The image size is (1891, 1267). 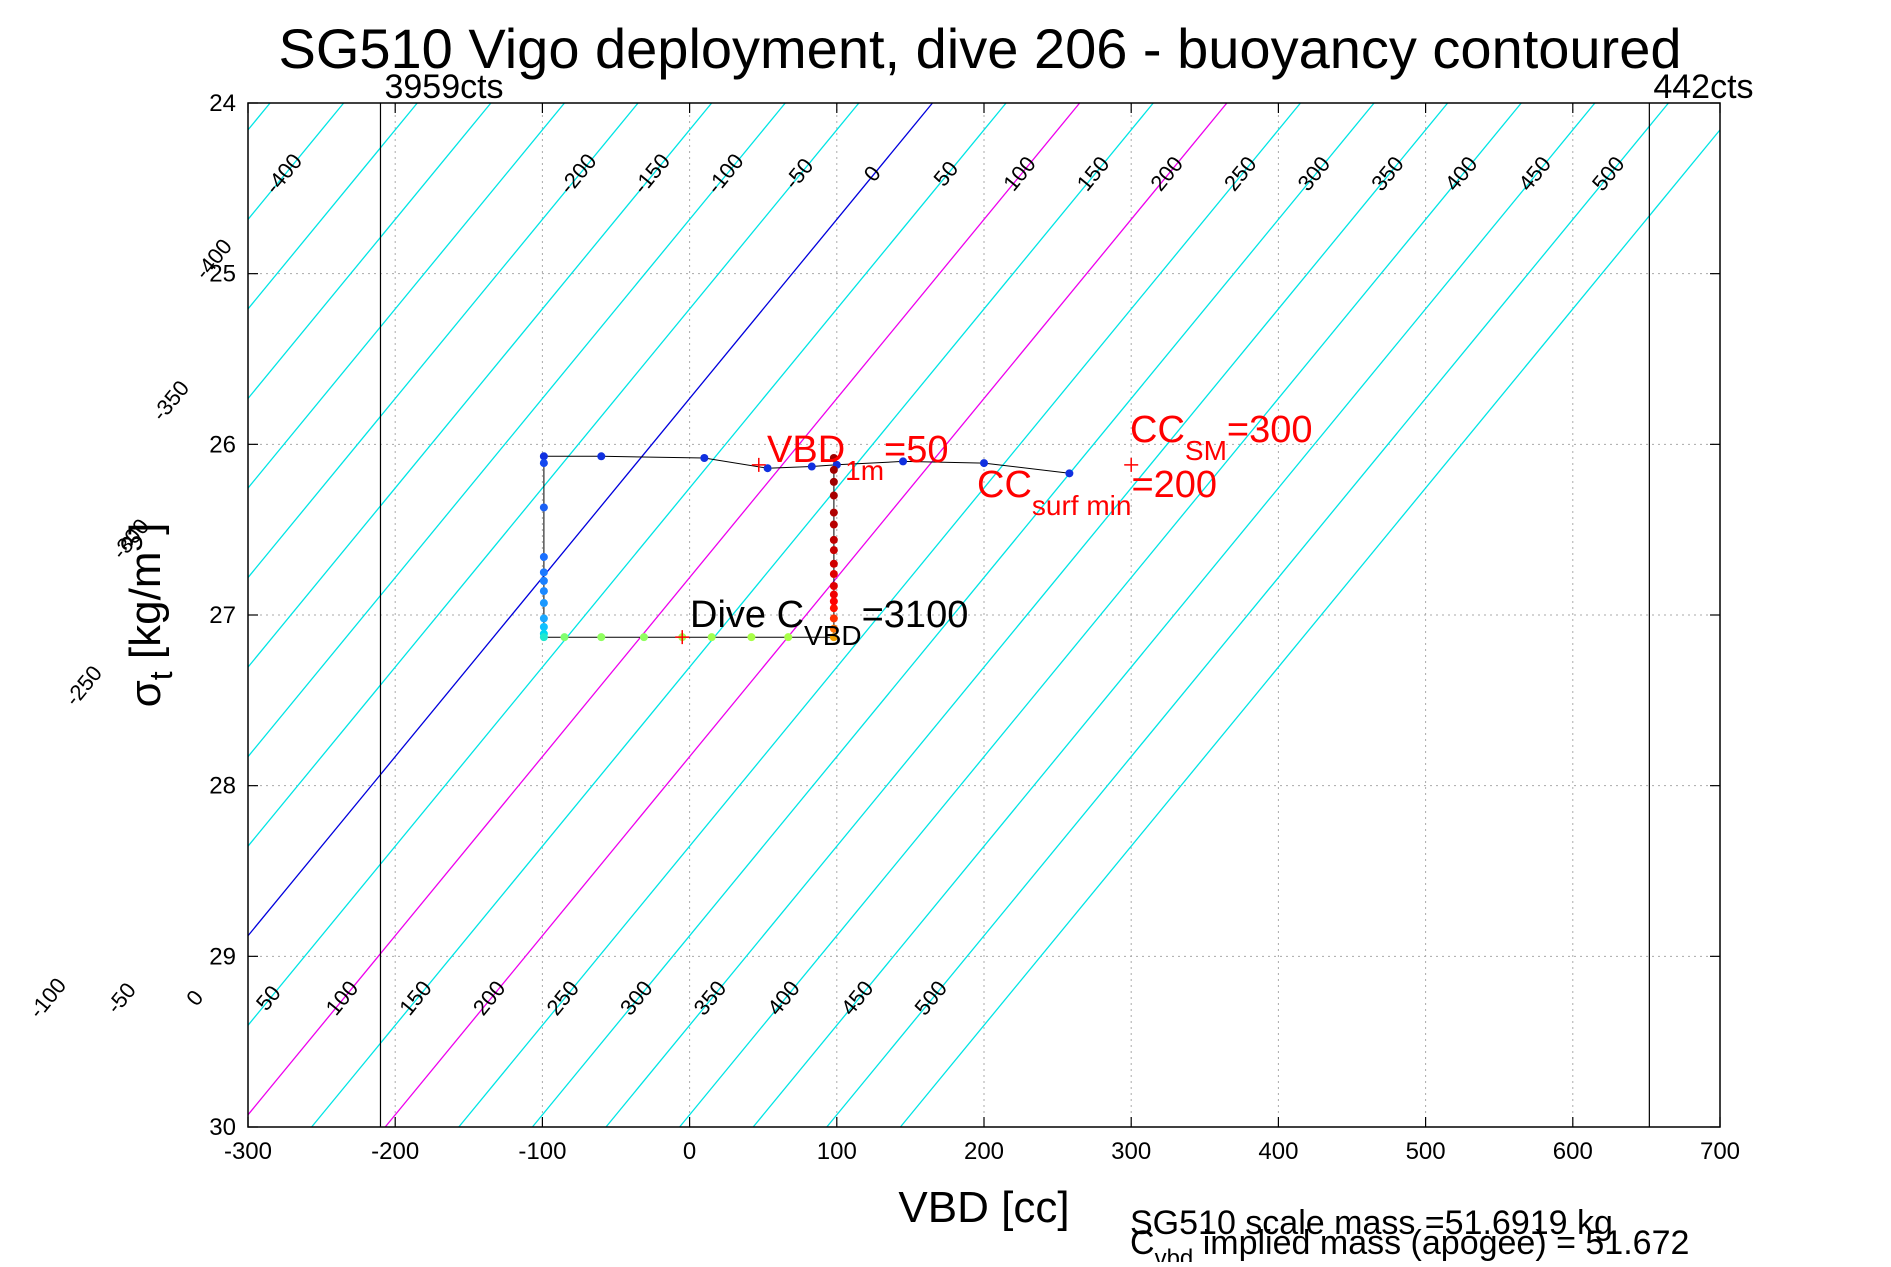 What do you see at coordinates (983, 1207) in the screenshot?
I see `x-axis-label: VBD [cc]` at bounding box center [983, 1207].